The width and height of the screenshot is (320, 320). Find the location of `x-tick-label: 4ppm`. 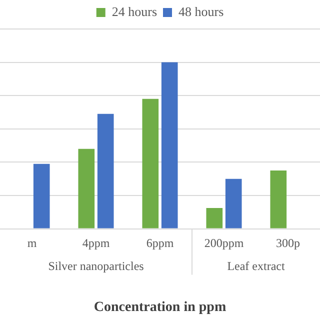

x-tick-label: 4ppm is located at coordinates (96, 243).